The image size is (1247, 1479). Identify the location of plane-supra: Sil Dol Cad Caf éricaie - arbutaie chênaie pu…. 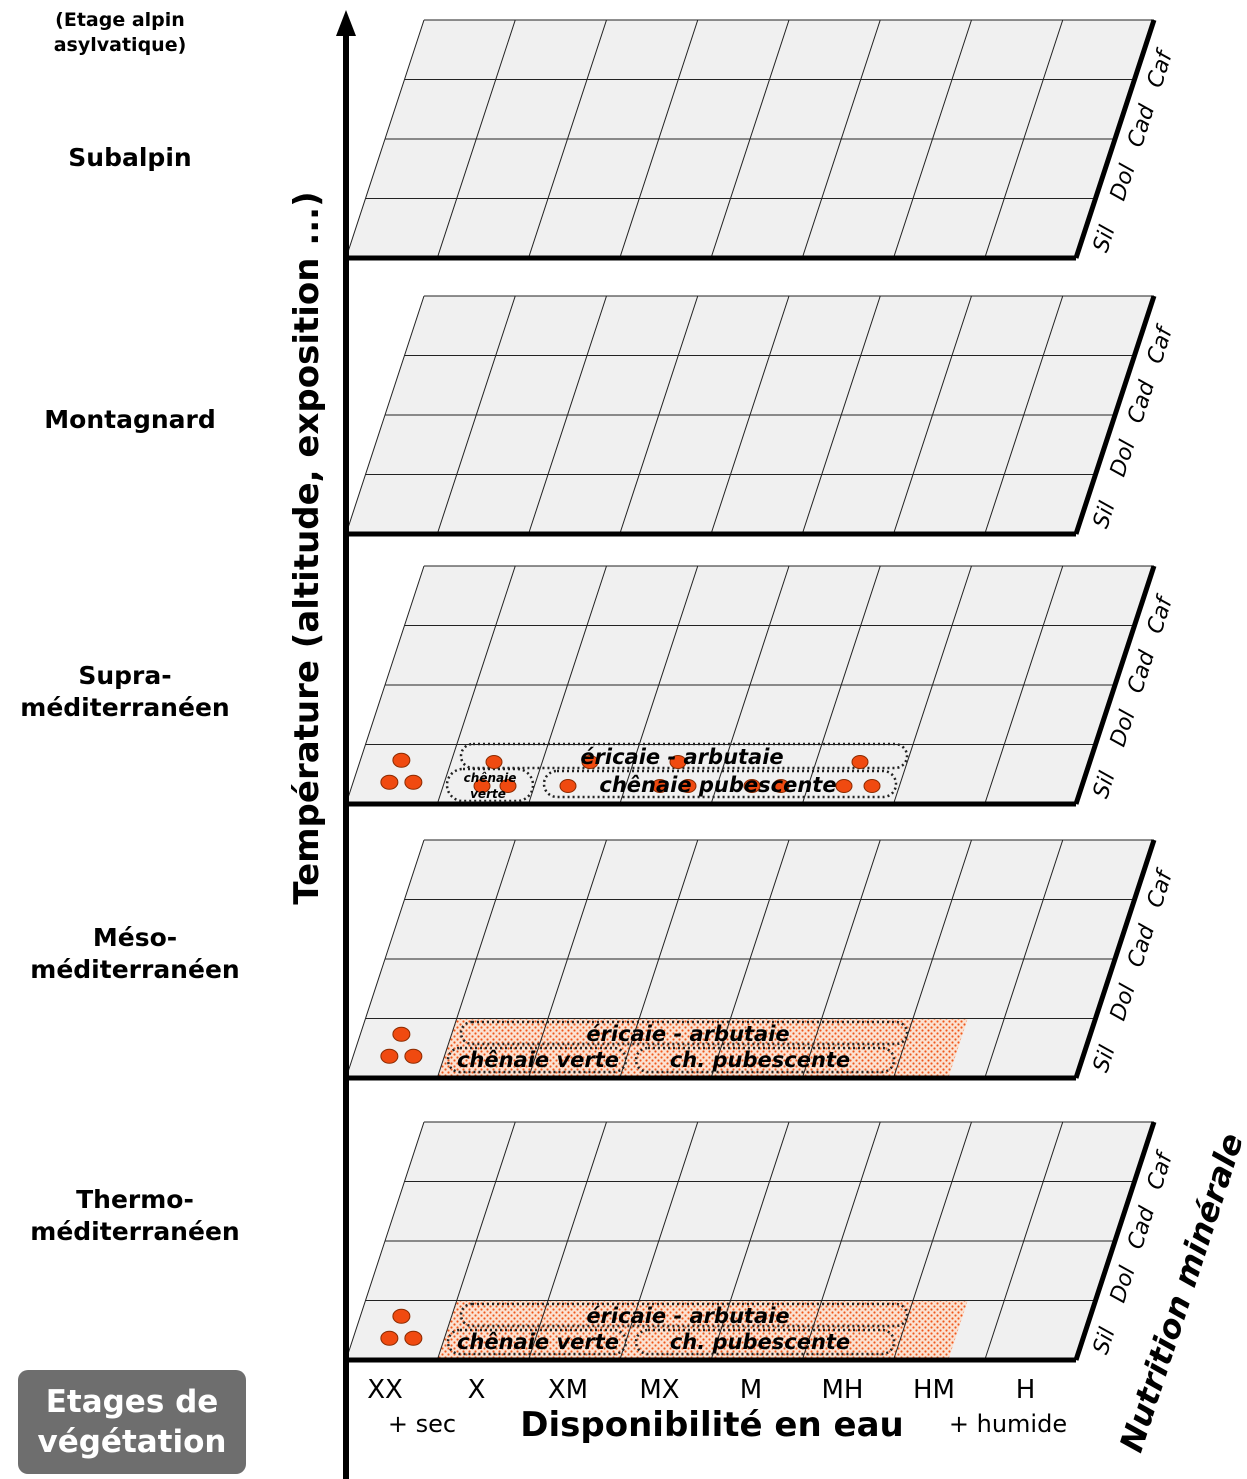
(762, 686).